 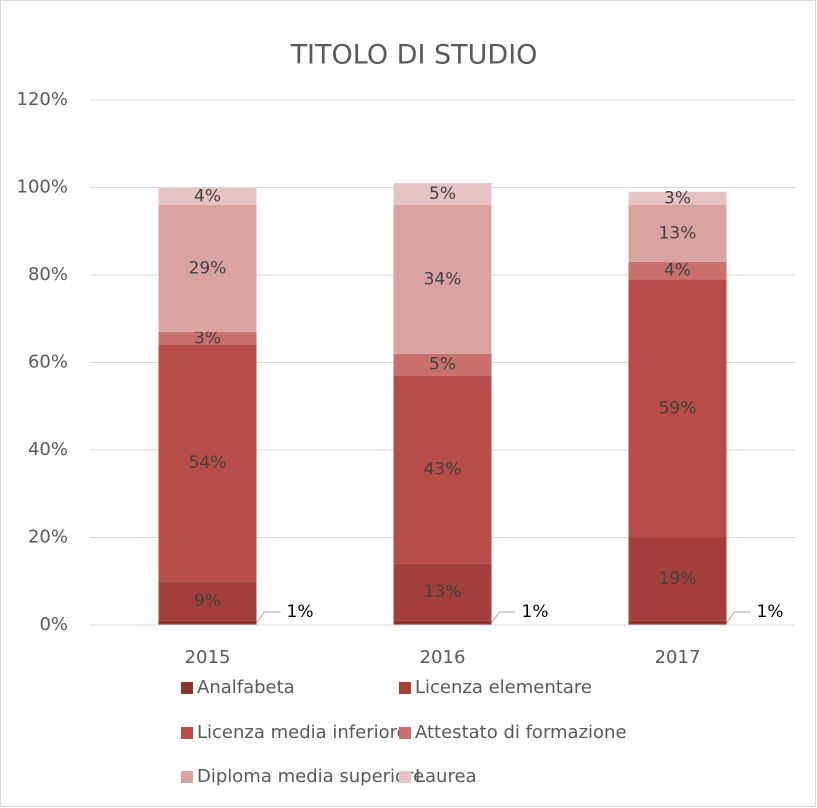 I want to click on y-tick-label: 100%, so click(x=42, y=187).